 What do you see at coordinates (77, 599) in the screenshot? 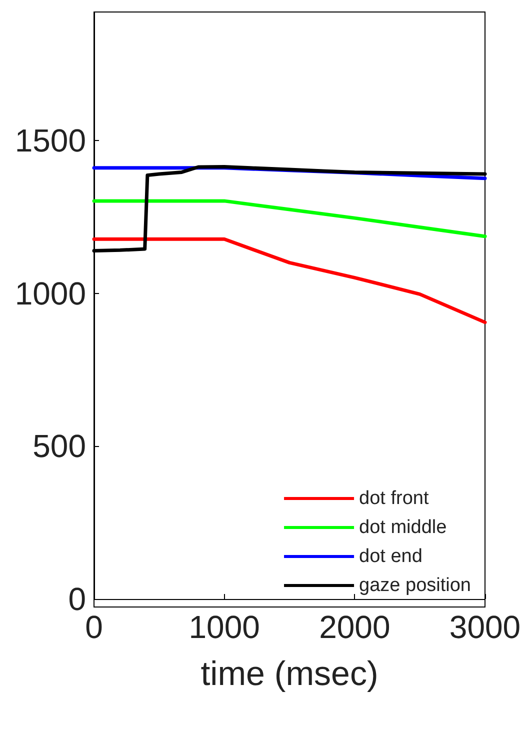
I see `y-tick-label: 0` at bounding box center [77, 599].